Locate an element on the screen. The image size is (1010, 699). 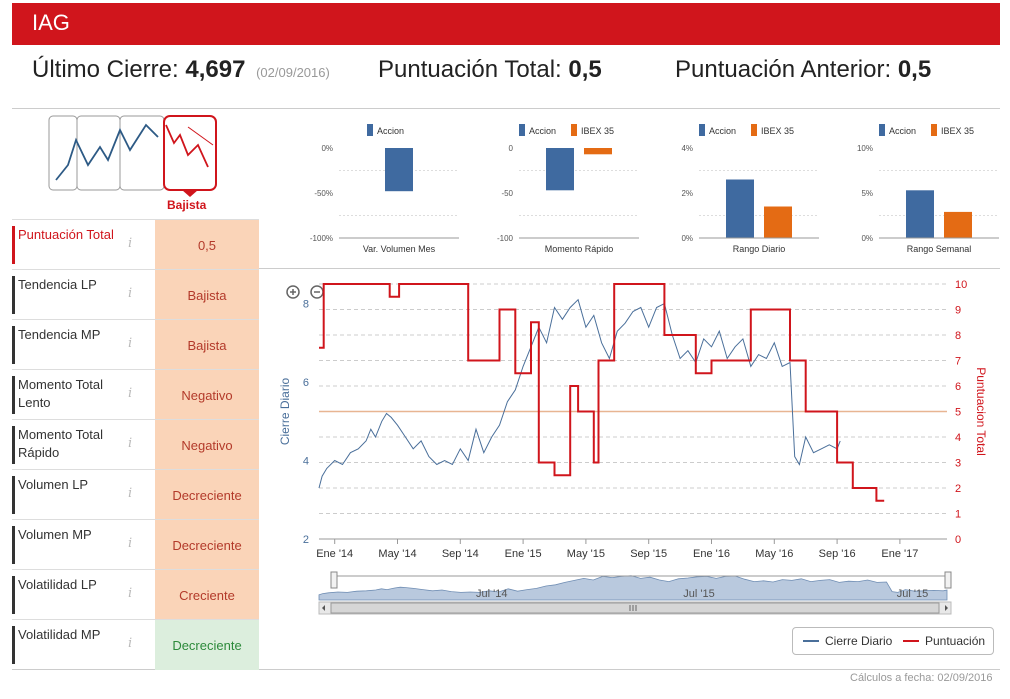
y2-tick-label: 7 is located at coordinates (958, 362).